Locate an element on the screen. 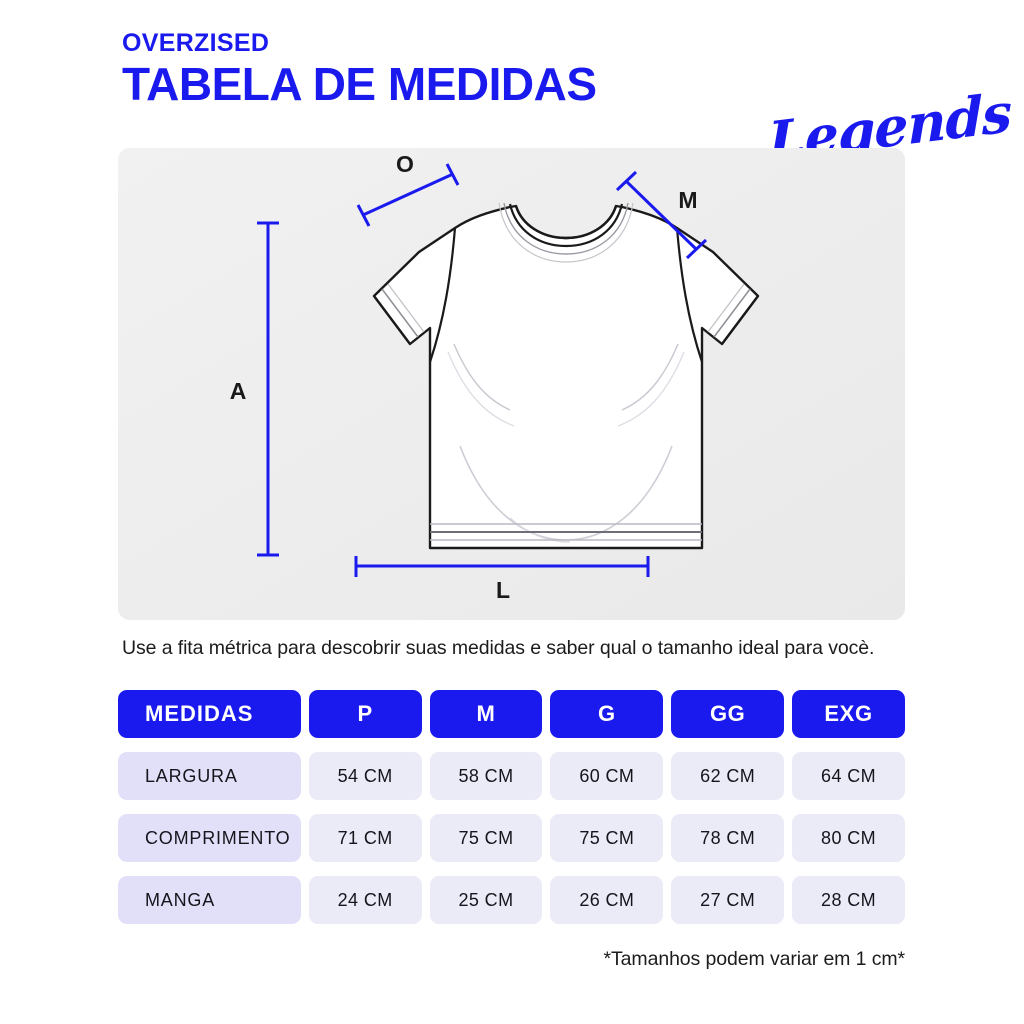 The width and height of the screenshot is (1024, 1024). row-label-largura: LARGURA is located at coordinates (209, 776).